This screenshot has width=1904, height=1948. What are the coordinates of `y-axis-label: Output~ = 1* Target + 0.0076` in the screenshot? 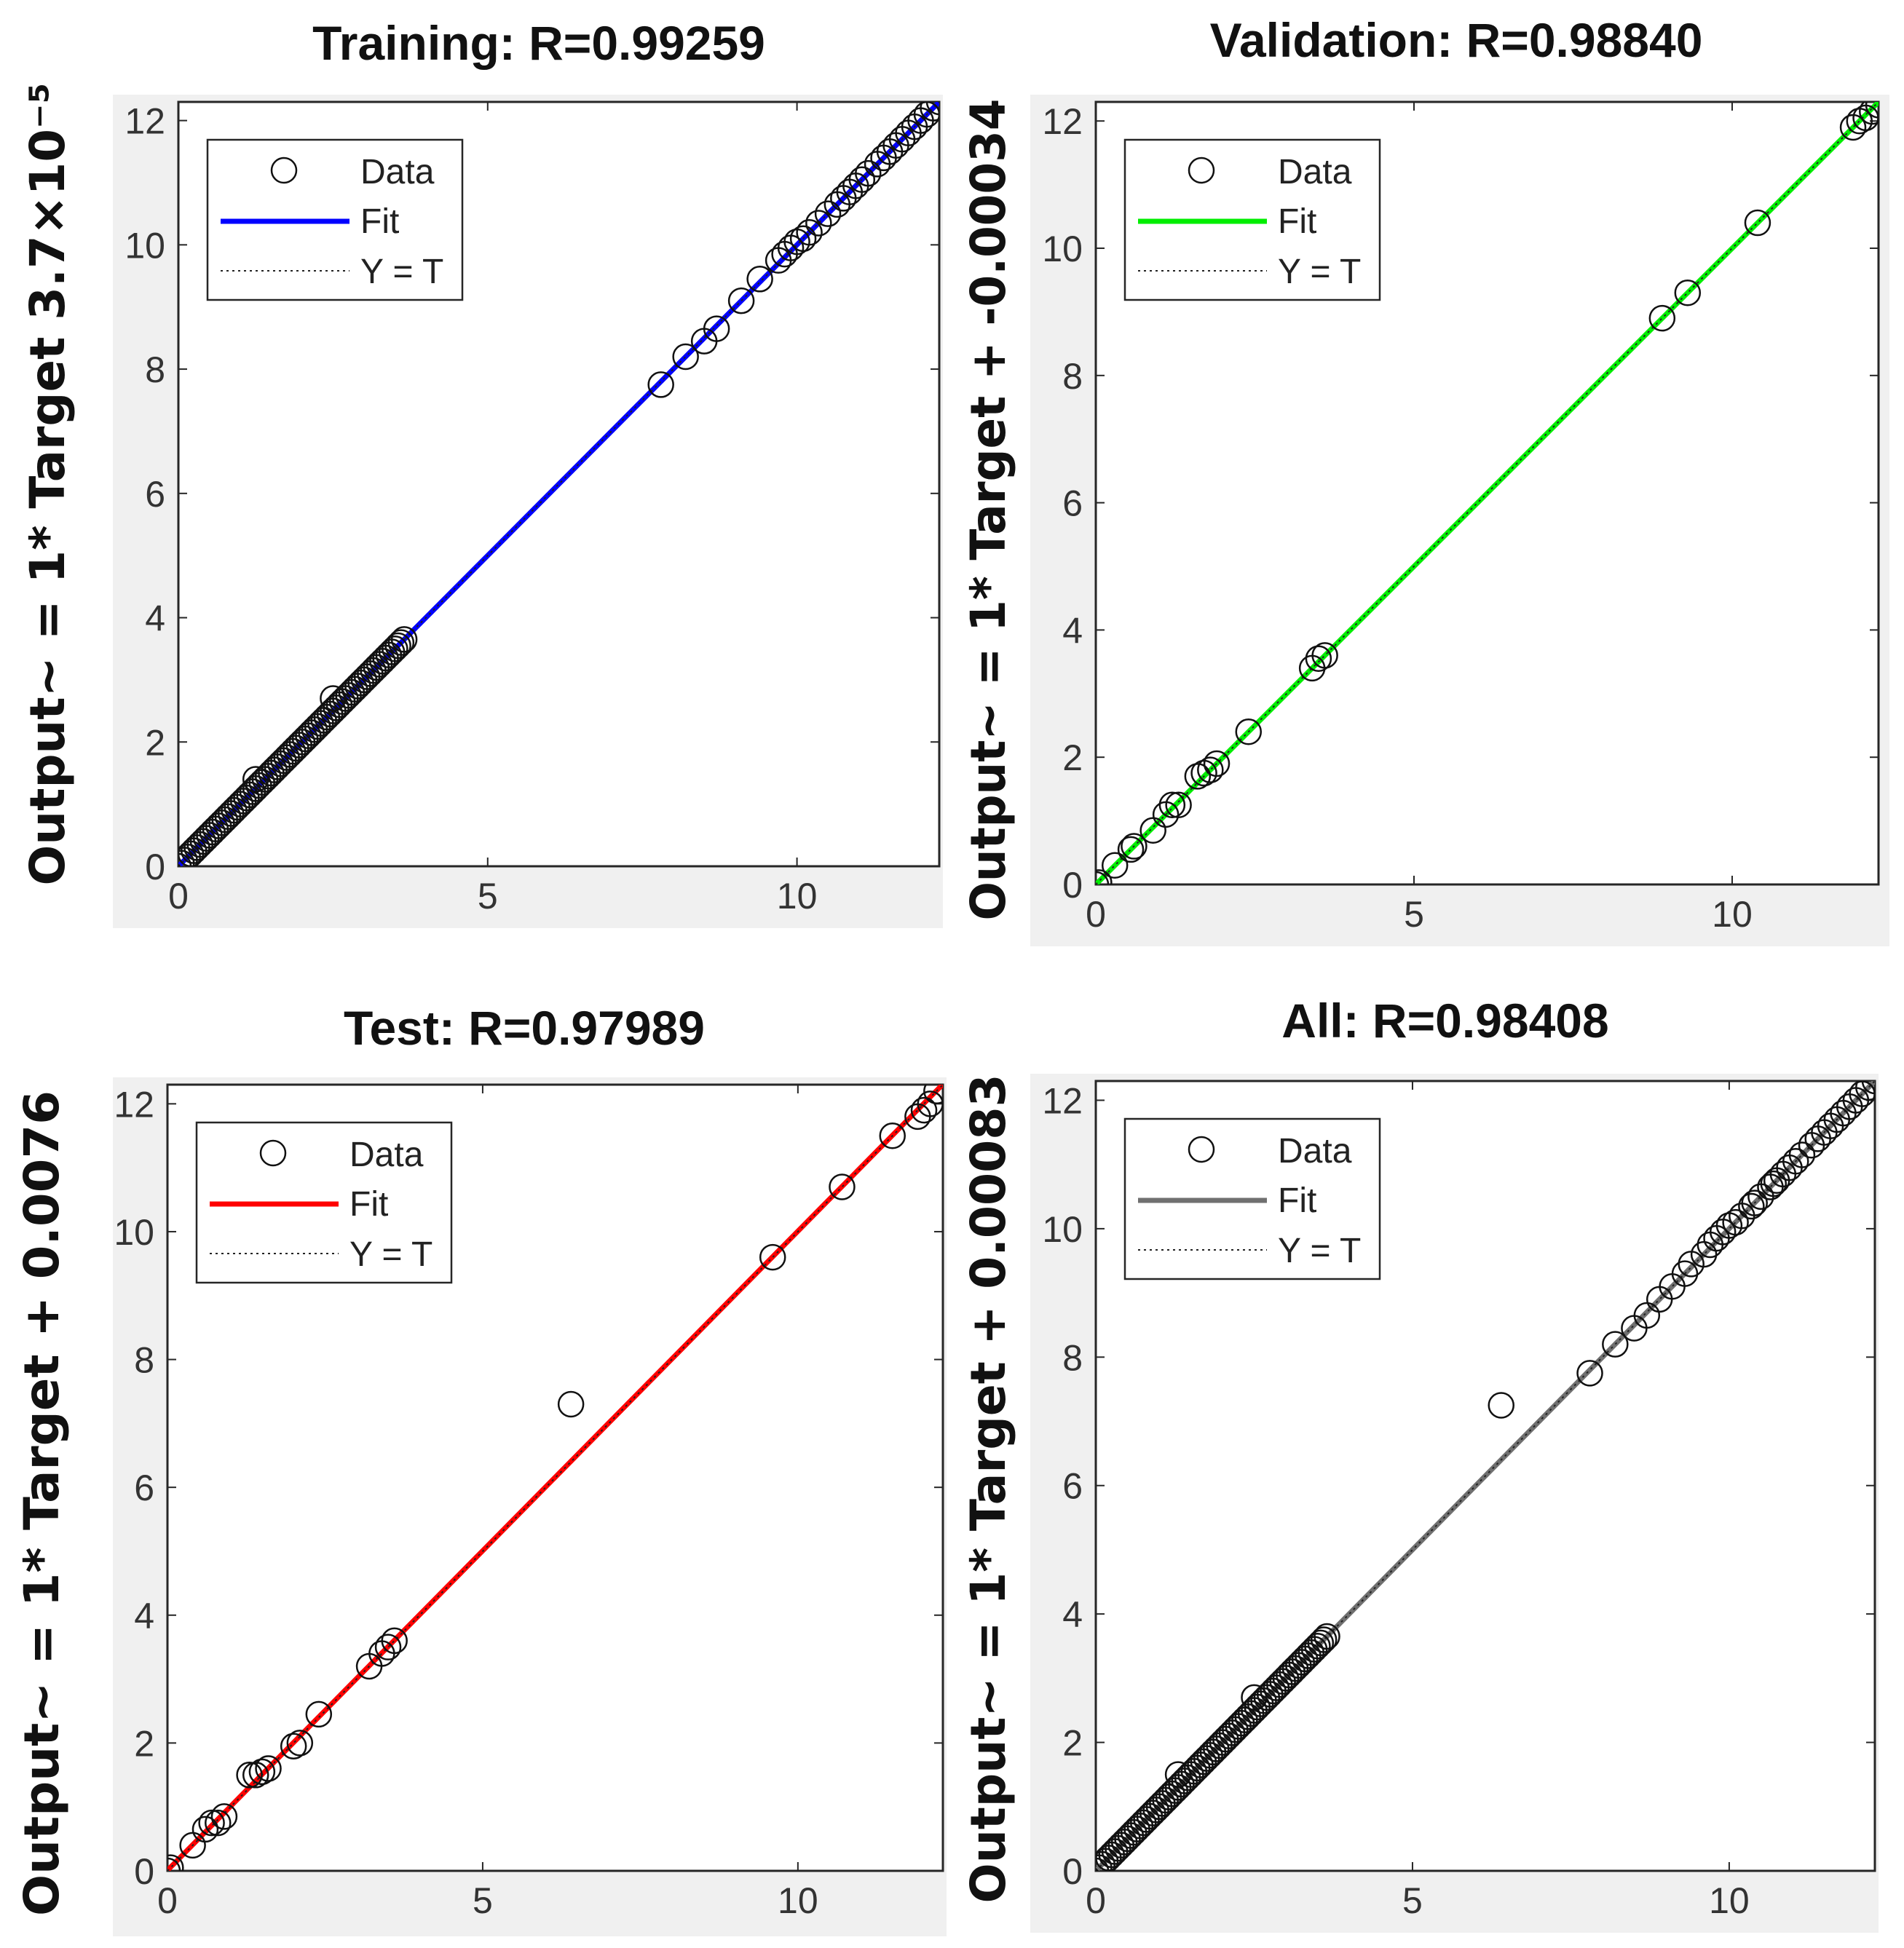 It's located at (42, 1503).